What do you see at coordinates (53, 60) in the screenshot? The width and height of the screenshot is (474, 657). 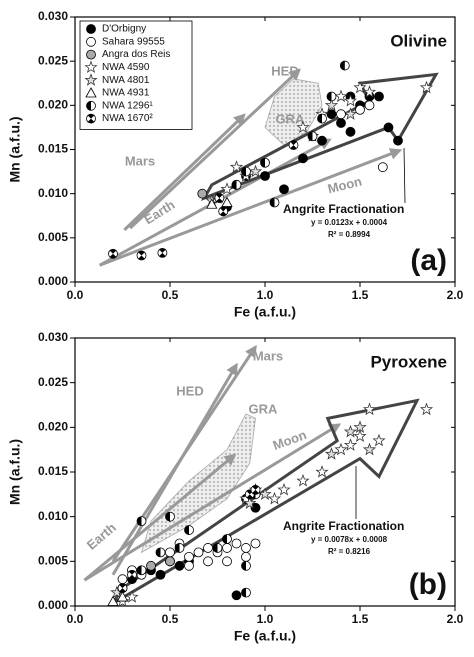 I see `y-tick-label: 0.025` at bounding box center [53, 60].